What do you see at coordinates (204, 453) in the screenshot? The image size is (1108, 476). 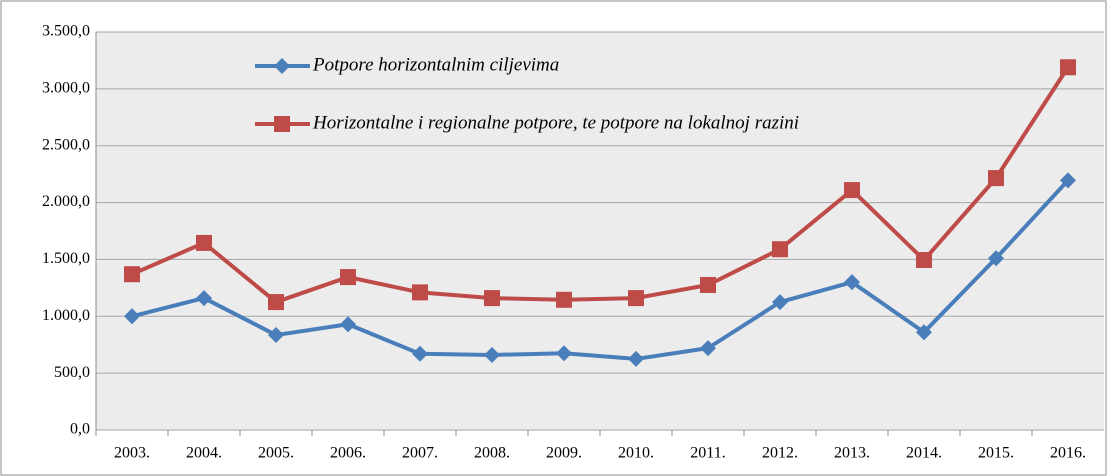 I see `x-tick-label: 2004.` at bounding box center [204, 453].